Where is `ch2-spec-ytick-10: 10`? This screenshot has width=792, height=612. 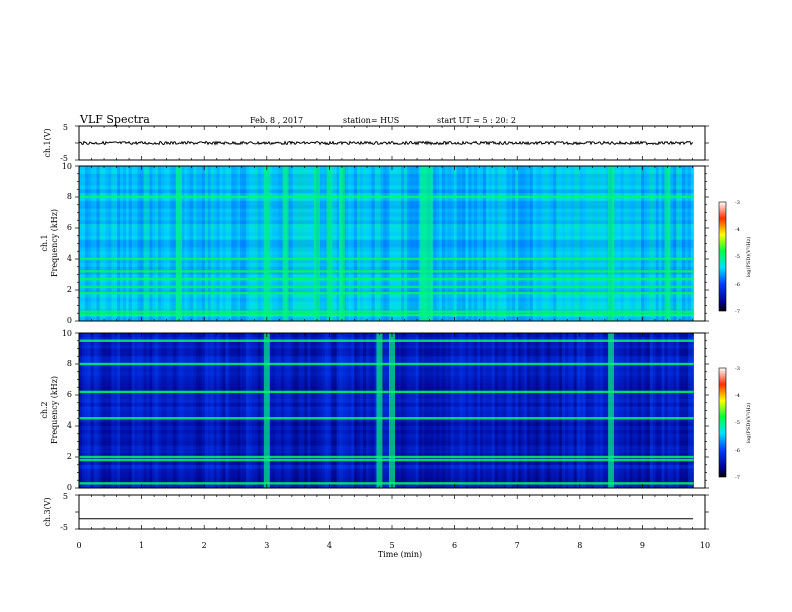 ch2-spec-ytick-10: 10 is located at coordinates (67, 333).